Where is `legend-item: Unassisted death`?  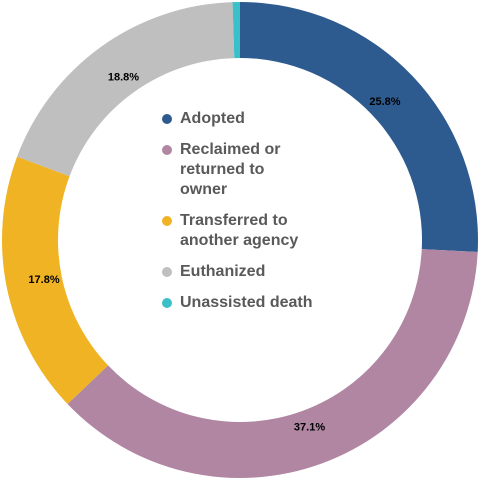
legend-item: Unassisted death is located at coordinates (238, 303).